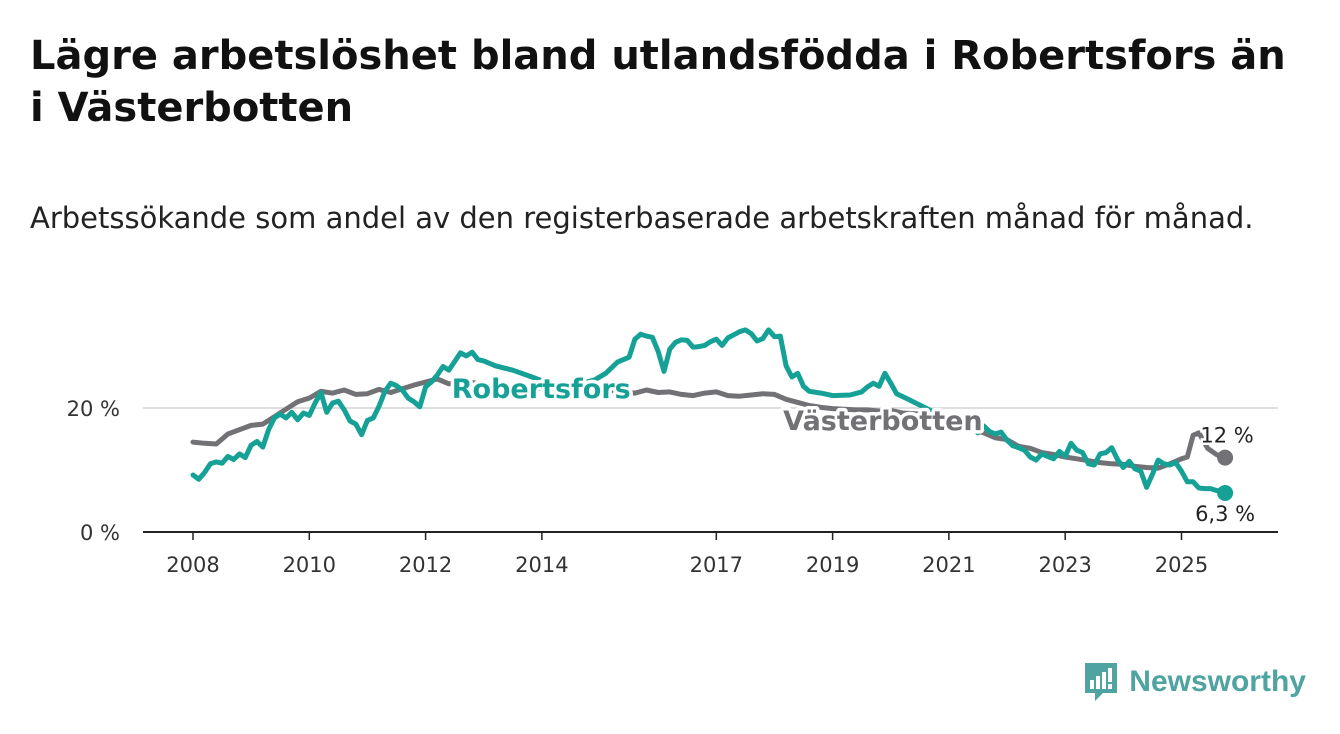  Describe the element at coordinates (541, 389) in the screenshot. I see `series-label: Robertsfors` at that location.